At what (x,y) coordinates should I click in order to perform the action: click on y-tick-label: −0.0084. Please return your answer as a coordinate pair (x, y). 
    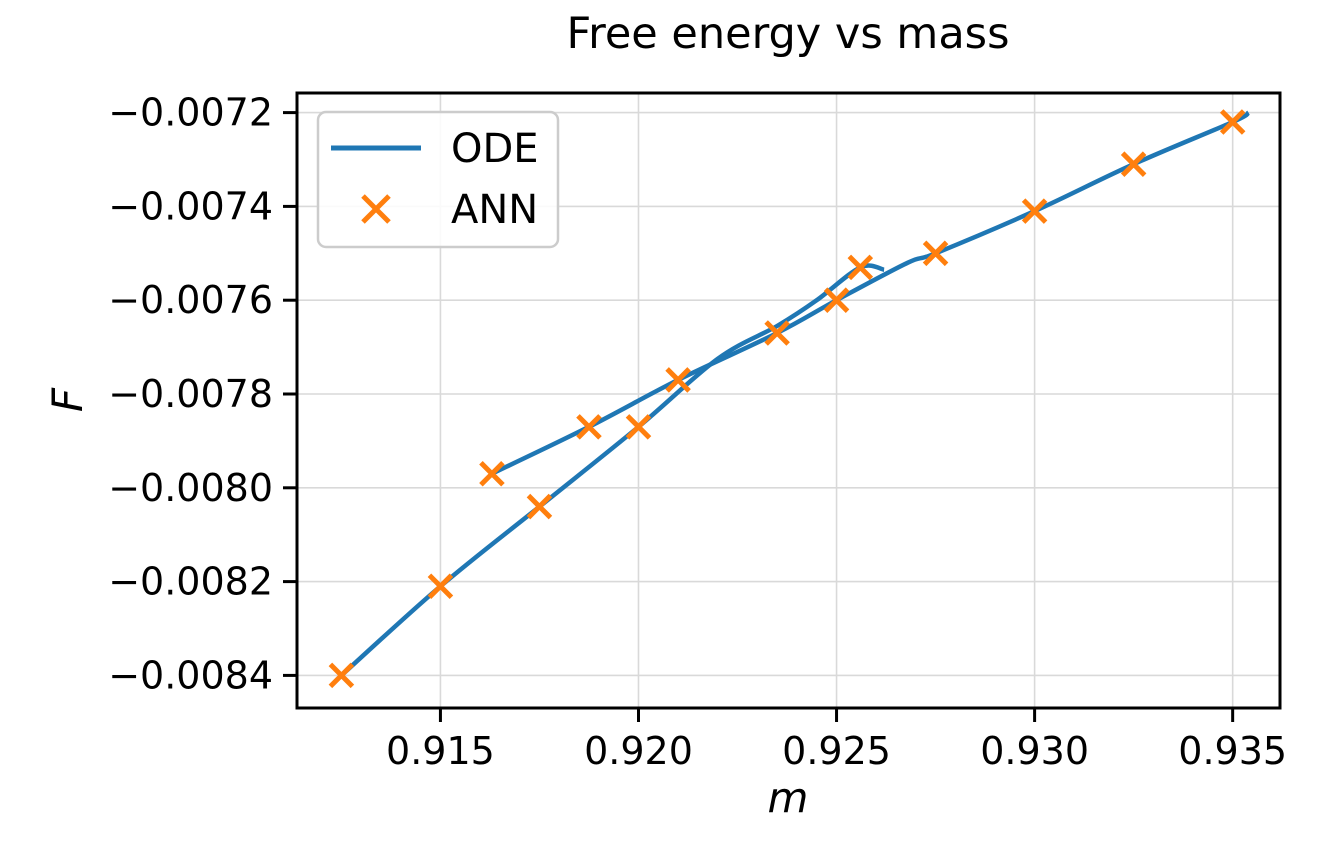
    Looking at the image, I should click on (190, 675).